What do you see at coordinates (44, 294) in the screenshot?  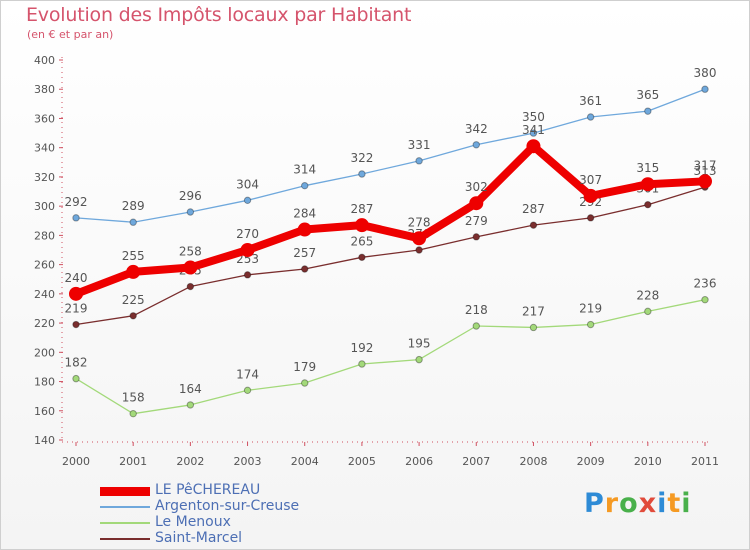 I see `y-tick-label: 240` at bounding box center [44, 294].